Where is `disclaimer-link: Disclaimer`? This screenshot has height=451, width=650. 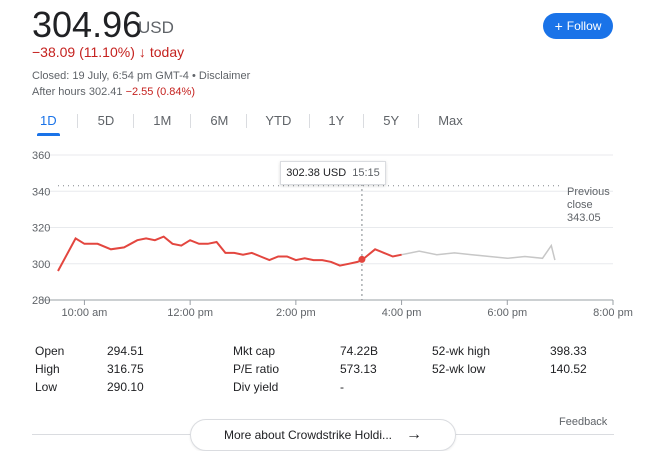 disclaimer-link: Disclaimer is located at coordinates (224, 76).